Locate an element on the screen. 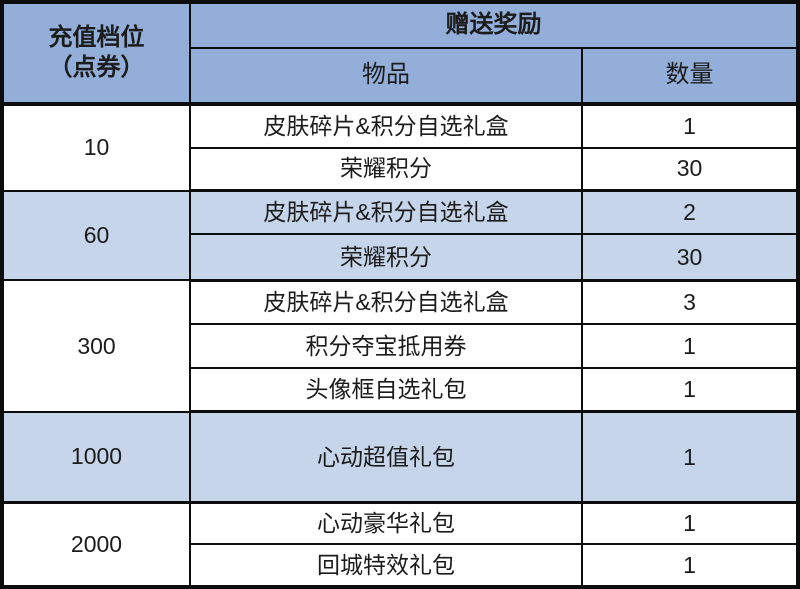 The width and height of the screenshot is (800, 589). table-header-row-sub: 物品 数量 is located at coordinates (400, 76).